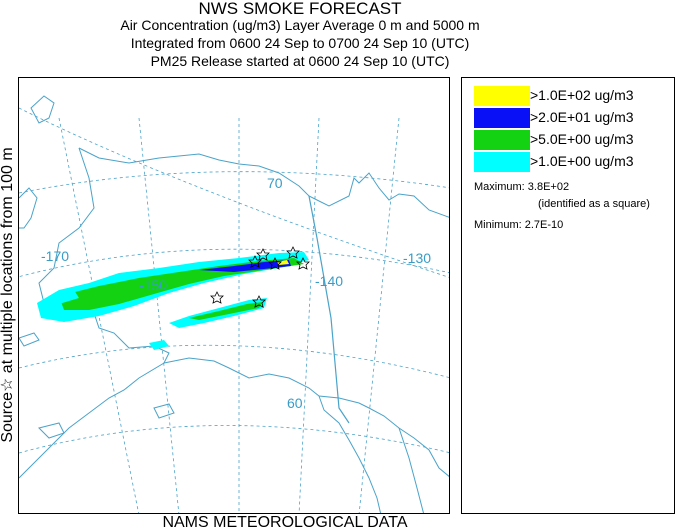 Image resolution: width=678 pixels, height=532 pixels. I want to click on plume-mid-south, so click(226, 311).